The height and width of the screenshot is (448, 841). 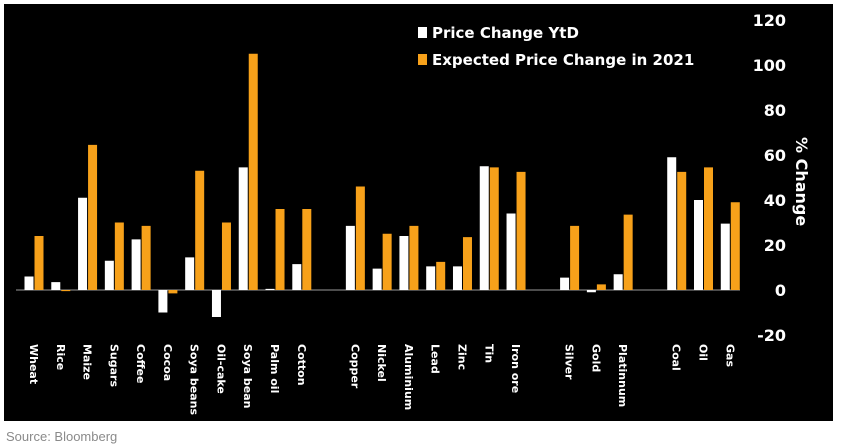 I want to click on legend-swatch-ytd, so click(x=422, y=32).